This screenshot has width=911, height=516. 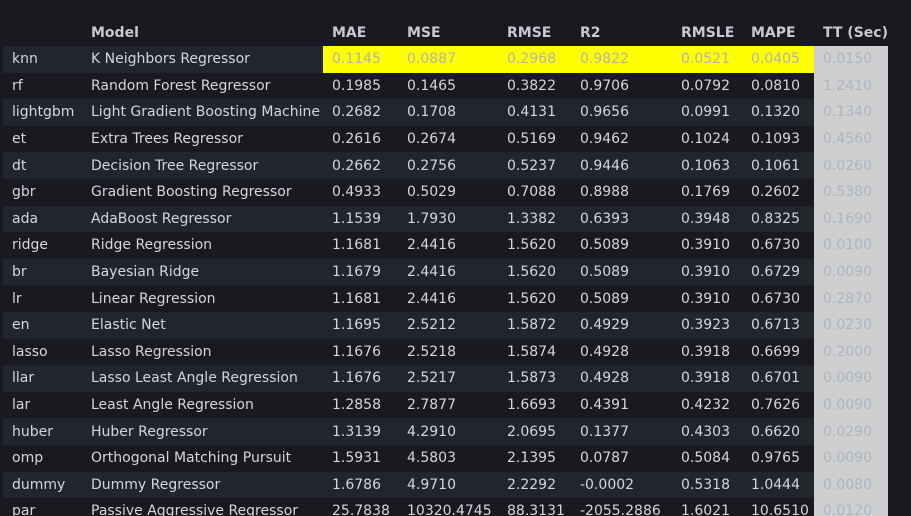 I want to click on cell-model: Dummy Regressor, so click(x=202, y=485).